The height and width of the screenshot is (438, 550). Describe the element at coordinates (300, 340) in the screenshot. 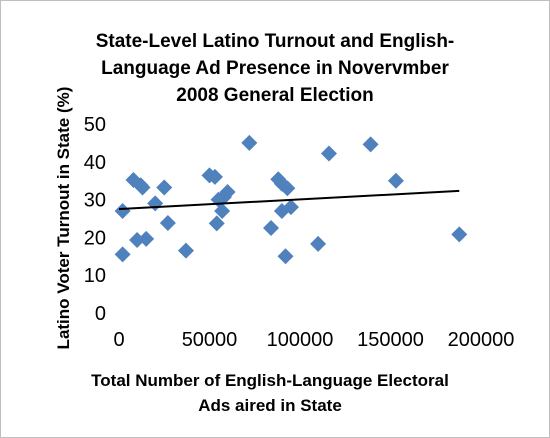

I see `x-tick-label: 100000` at that location.